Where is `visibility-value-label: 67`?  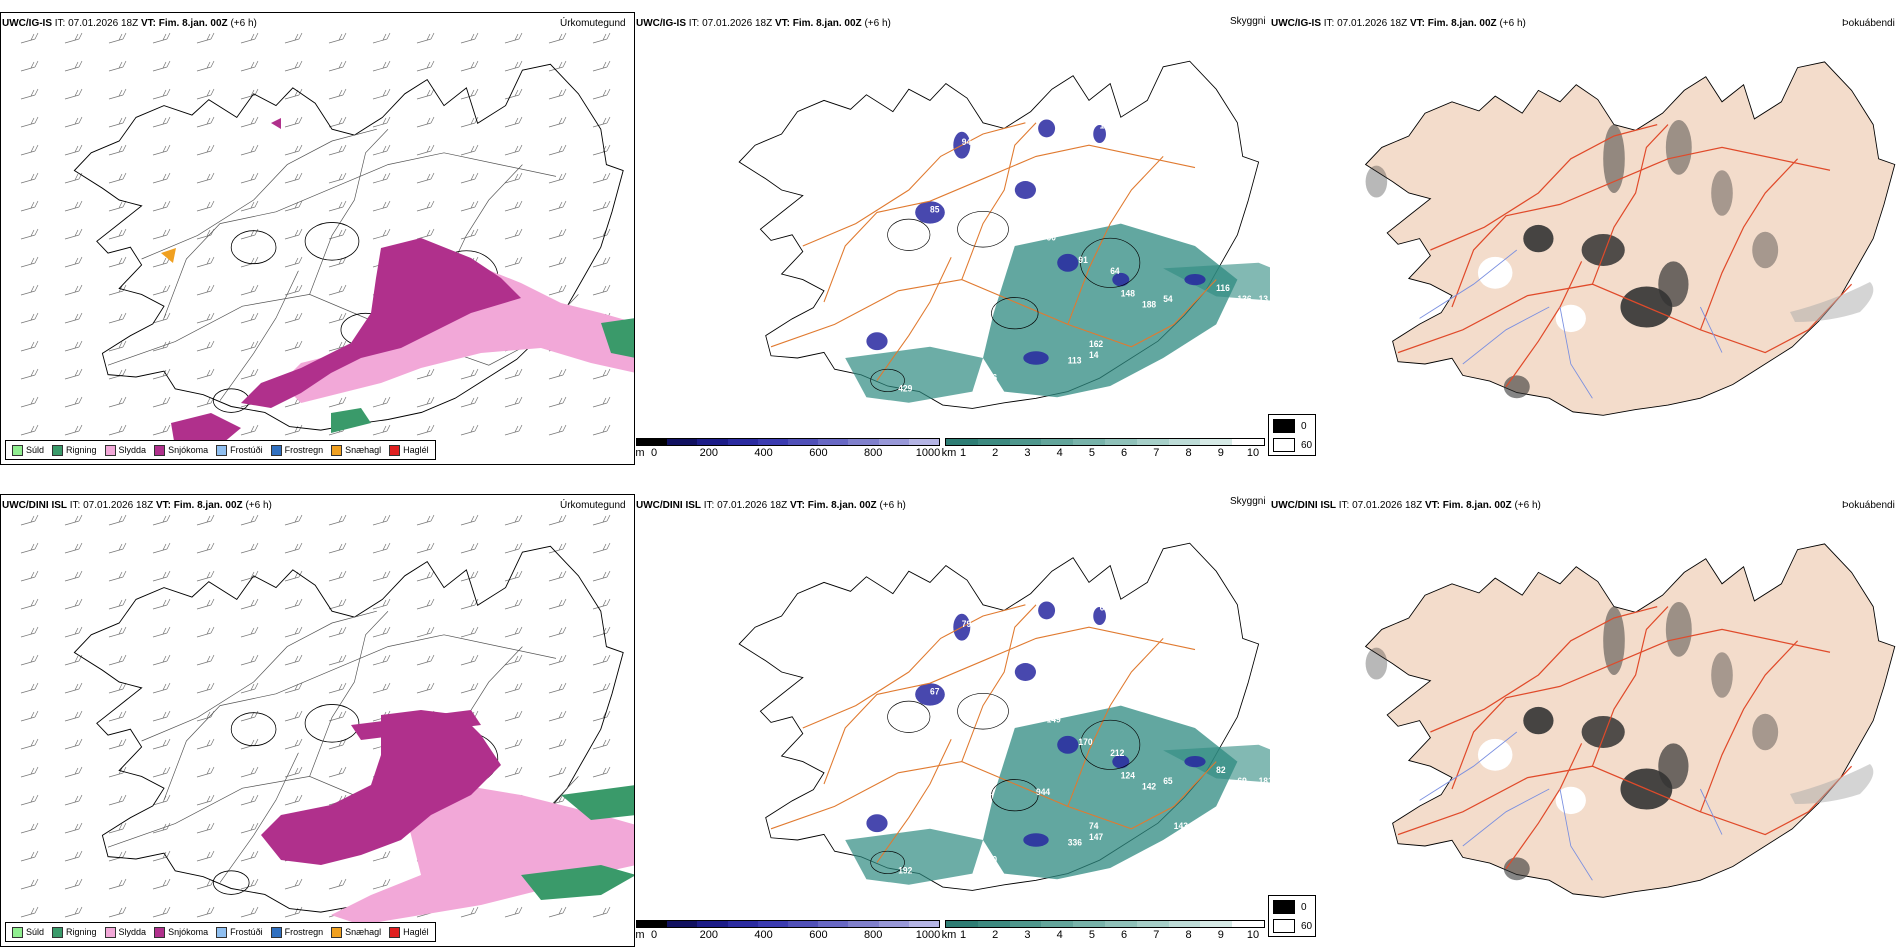
visibility-value-label: 67 is located at coordinates (935, 691).